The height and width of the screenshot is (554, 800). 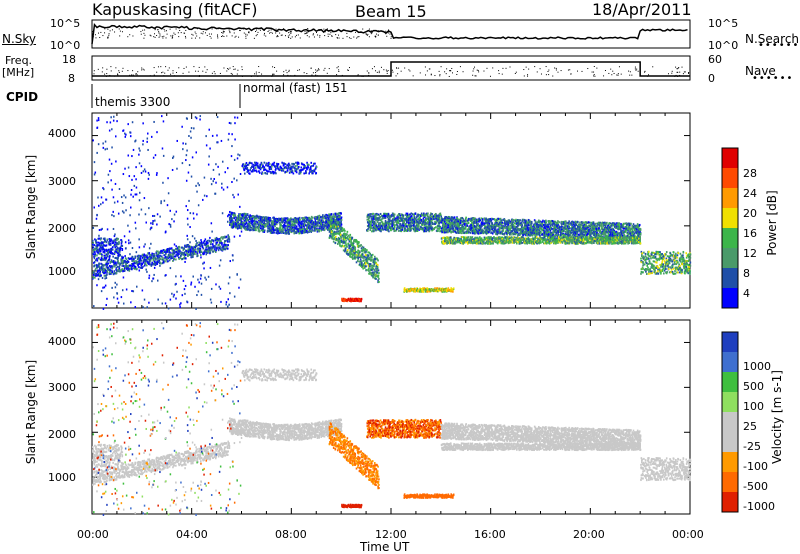 What do you see at coordinates (589, 534) in the screenshot?
I see `xtick-2000: 20:00` at bounding box center [589, 534].